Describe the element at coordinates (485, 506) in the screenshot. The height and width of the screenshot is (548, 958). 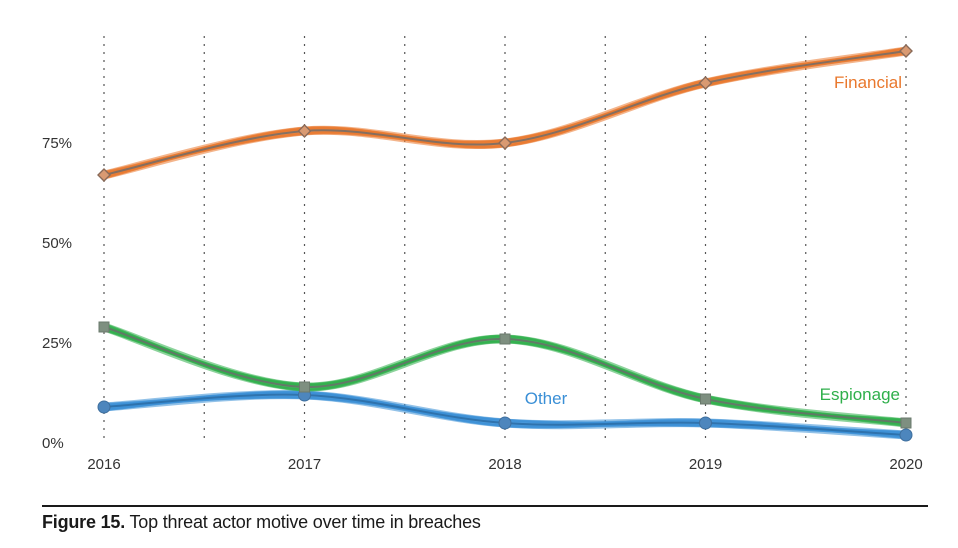
I see `caption-divider` at that location.